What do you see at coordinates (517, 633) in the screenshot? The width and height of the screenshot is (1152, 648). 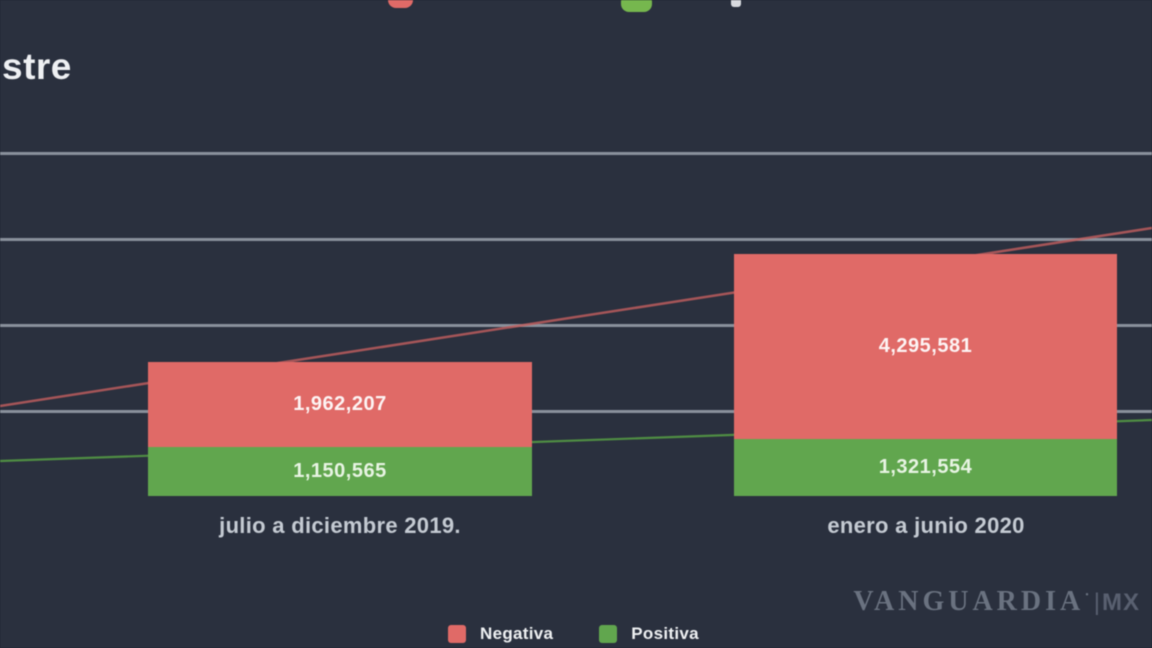 I see `legend-label-negativa: Negativa` at bounding box center [517, 633].